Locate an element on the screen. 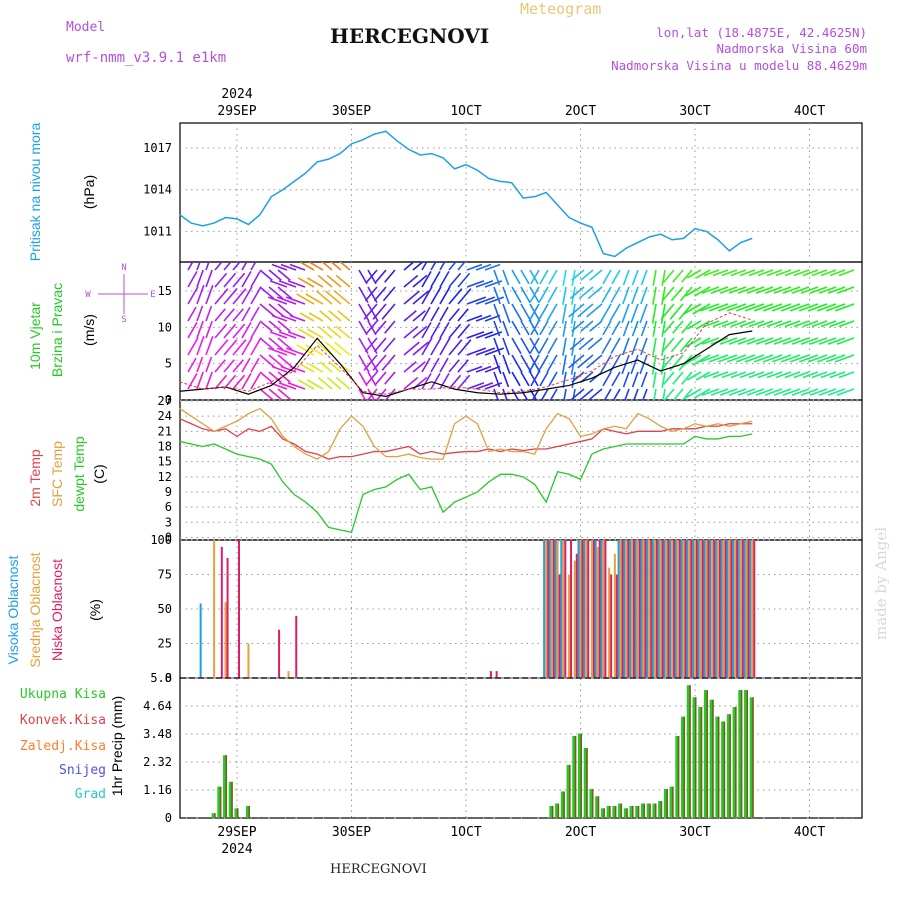 The width and height of the screenshot is (900, 900). compass-e: E is located at coordinates (152, 295).